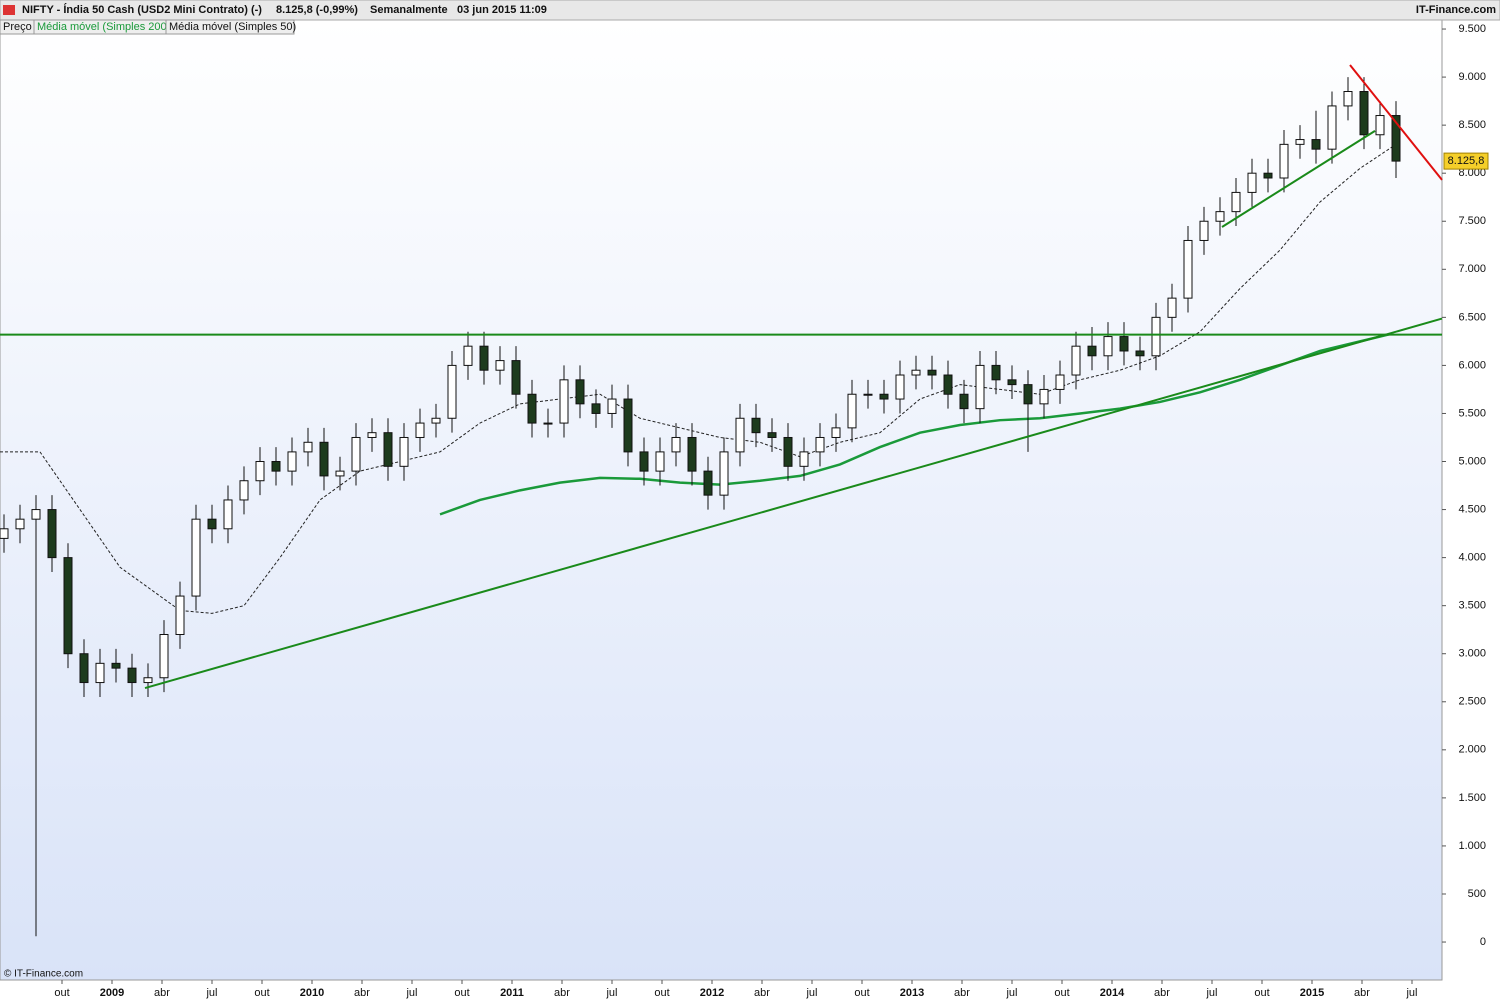 This screenshot has width=1500, height=1005. I want to click on logo, so click(9, 10).